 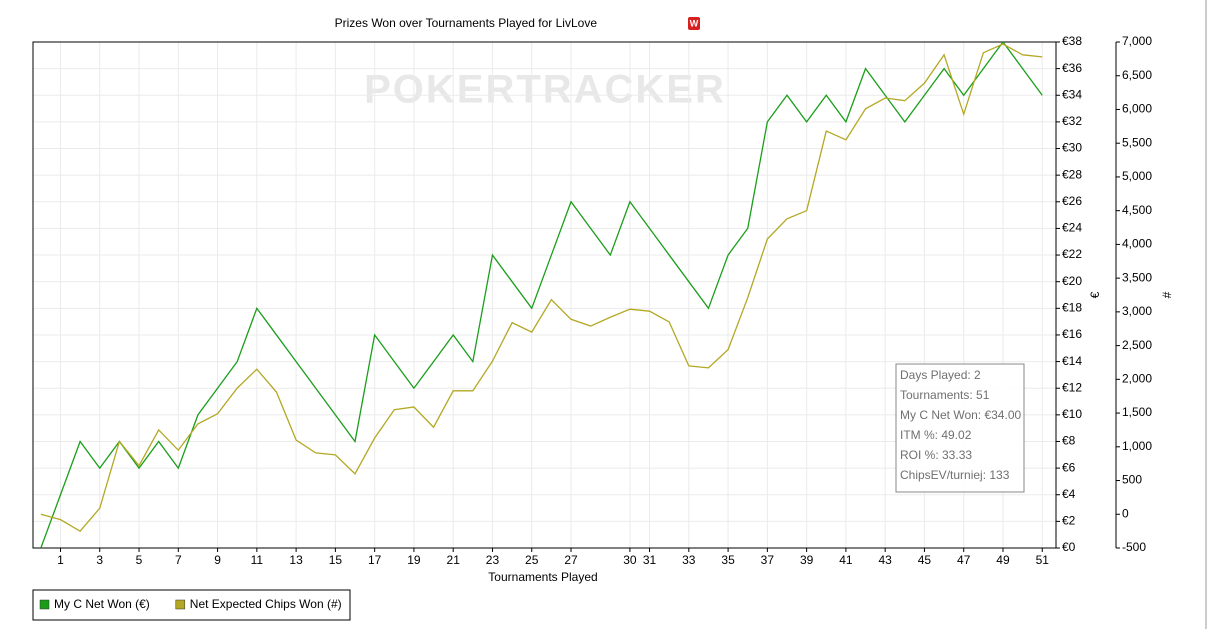 I want to click on y-tick-label: €10, so click(x=1072, y=414).